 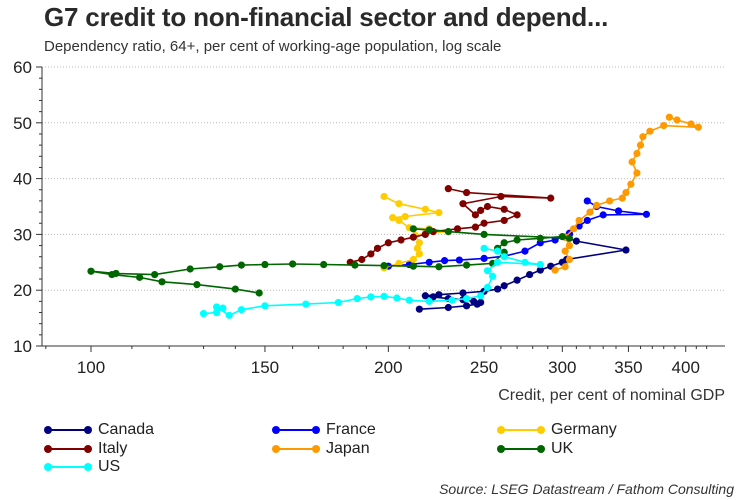 I want to click on x-tick-label: 400, so click(x=686, y=367).